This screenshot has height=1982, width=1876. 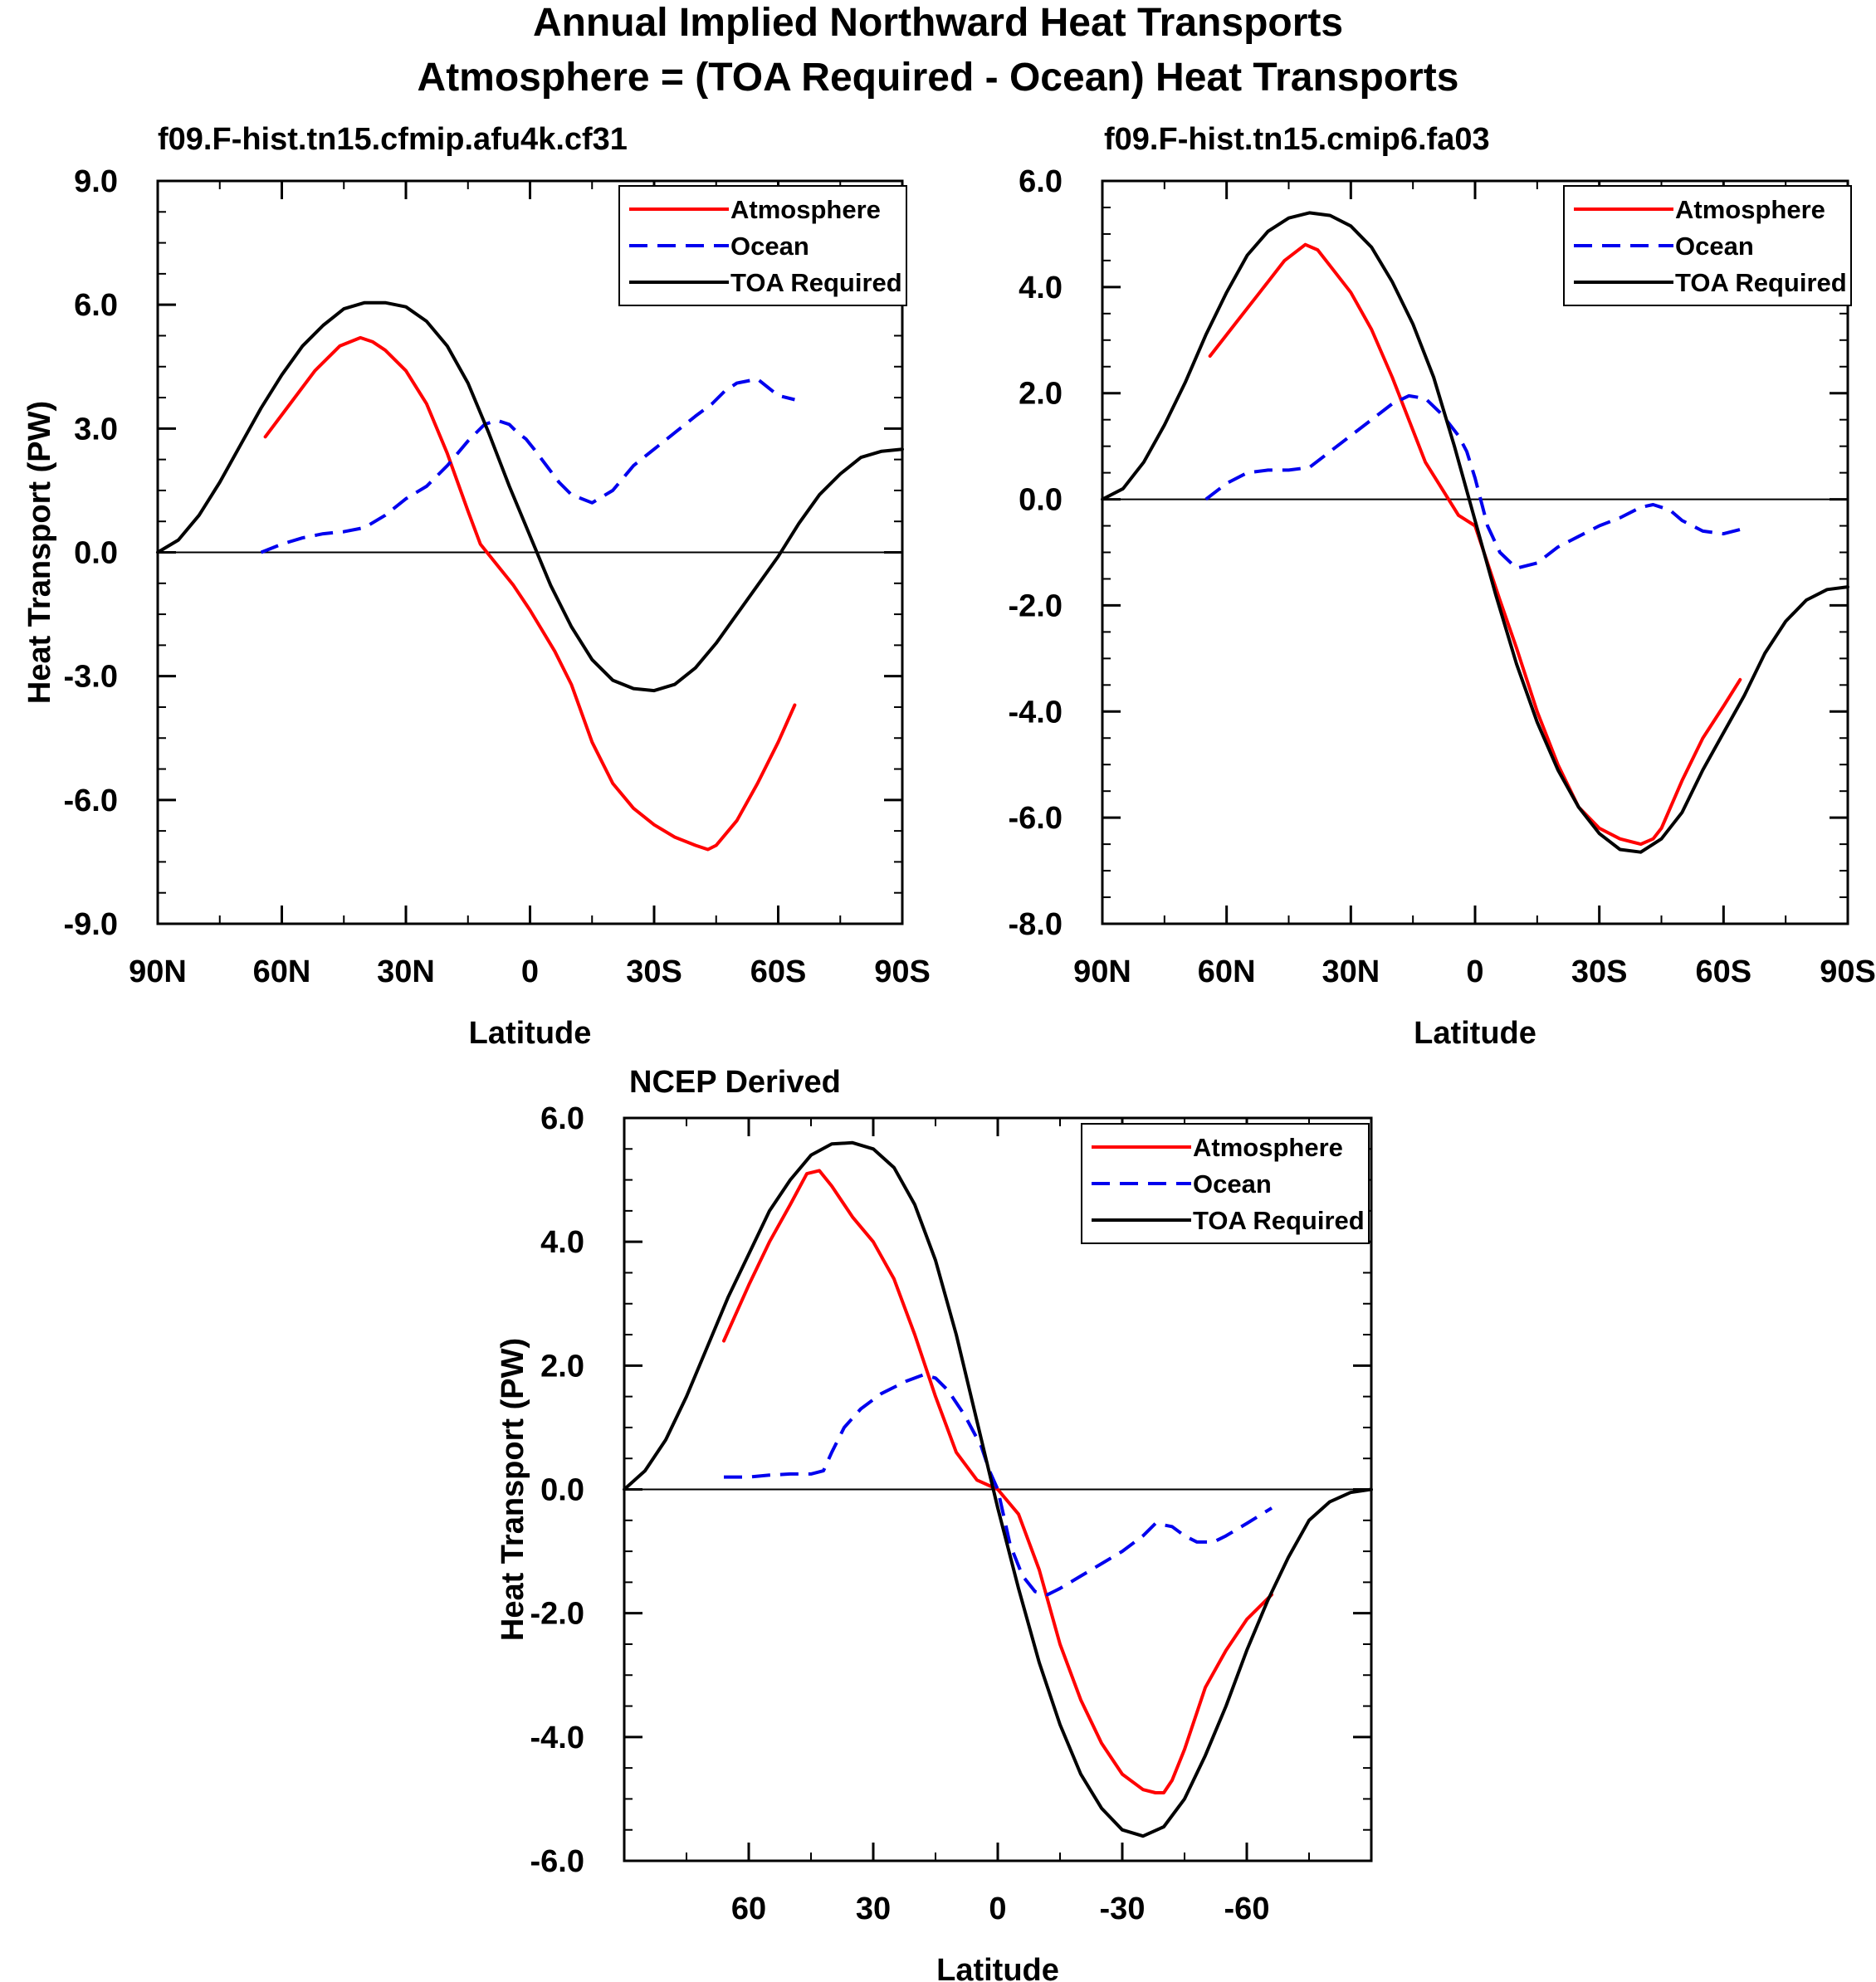 I want to click on x-tick-label: 30, so click(x=874, y=1909).